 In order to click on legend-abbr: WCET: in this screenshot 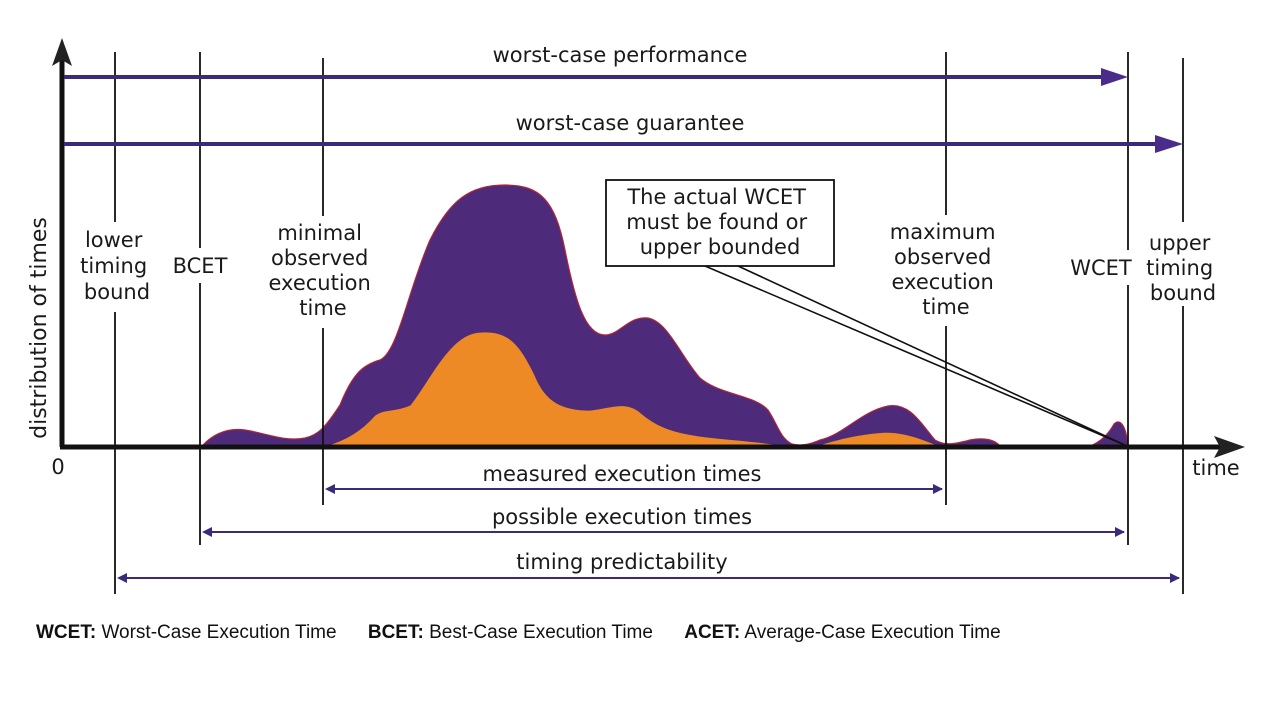, I will do `click(66, 632)`.